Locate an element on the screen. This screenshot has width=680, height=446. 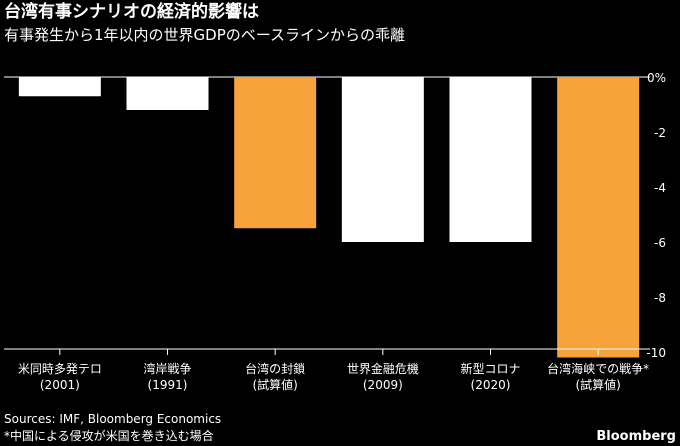
y-tick-label: -10 is located at coordinates (656, 353).